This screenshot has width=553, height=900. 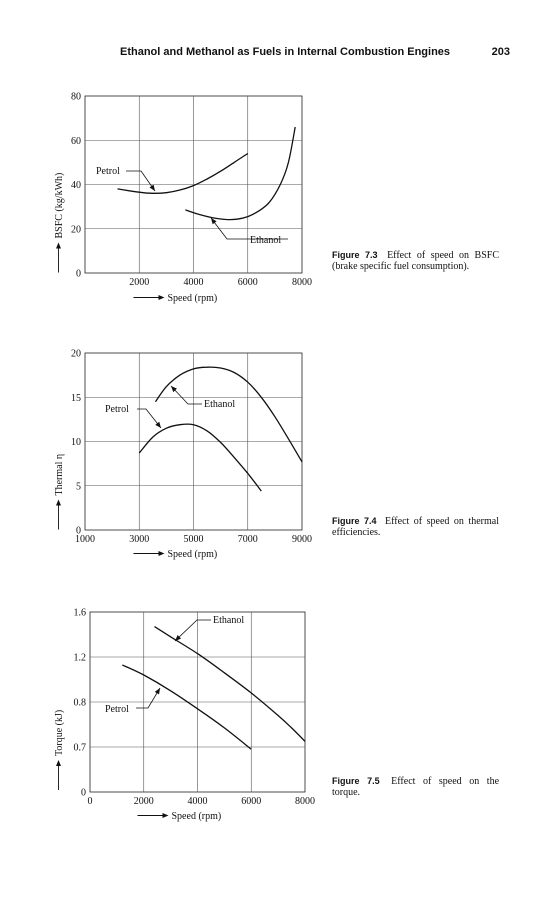 What do you see at coordinates (76, 185) in the screenshot?
I see `y-tick-label: 40` at bounding box center [76, 185].